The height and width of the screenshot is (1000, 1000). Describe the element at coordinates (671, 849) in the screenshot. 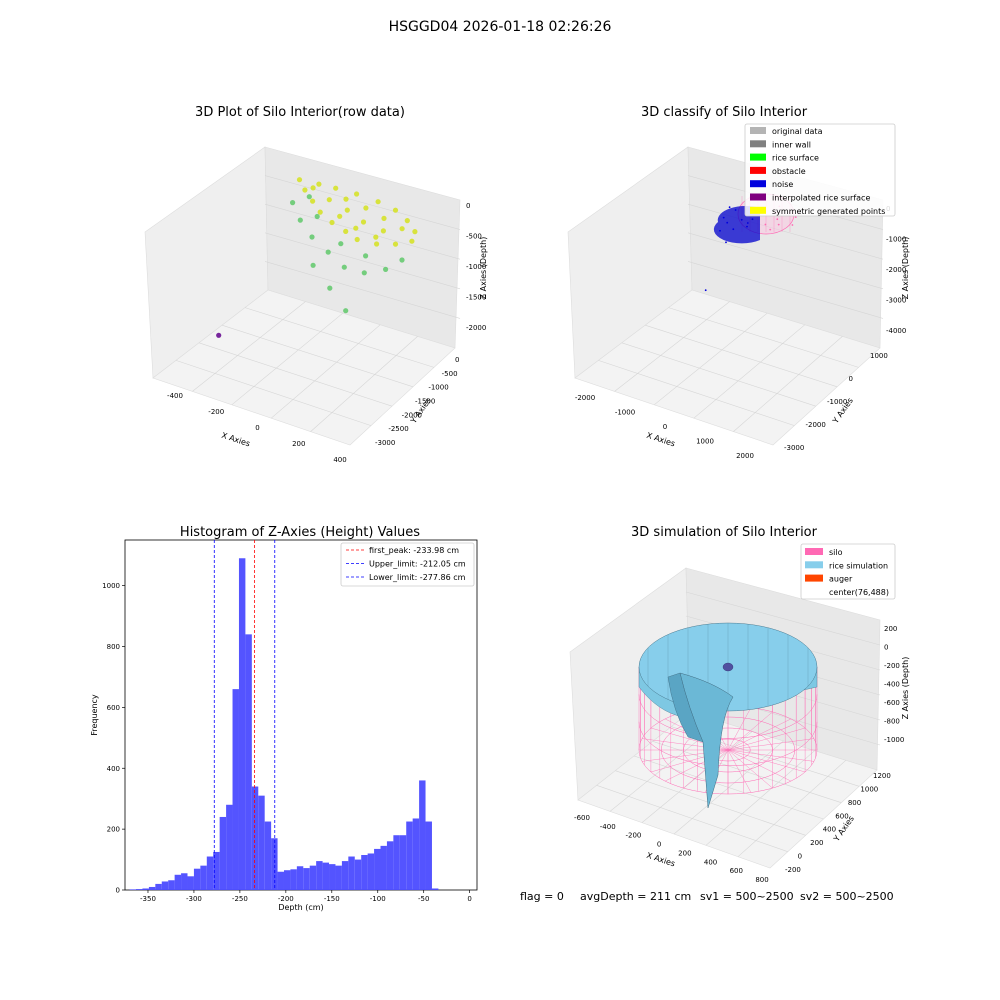

I see `x-tick-labels: -600 -400 -200 0 200 400 600 800` at that location.